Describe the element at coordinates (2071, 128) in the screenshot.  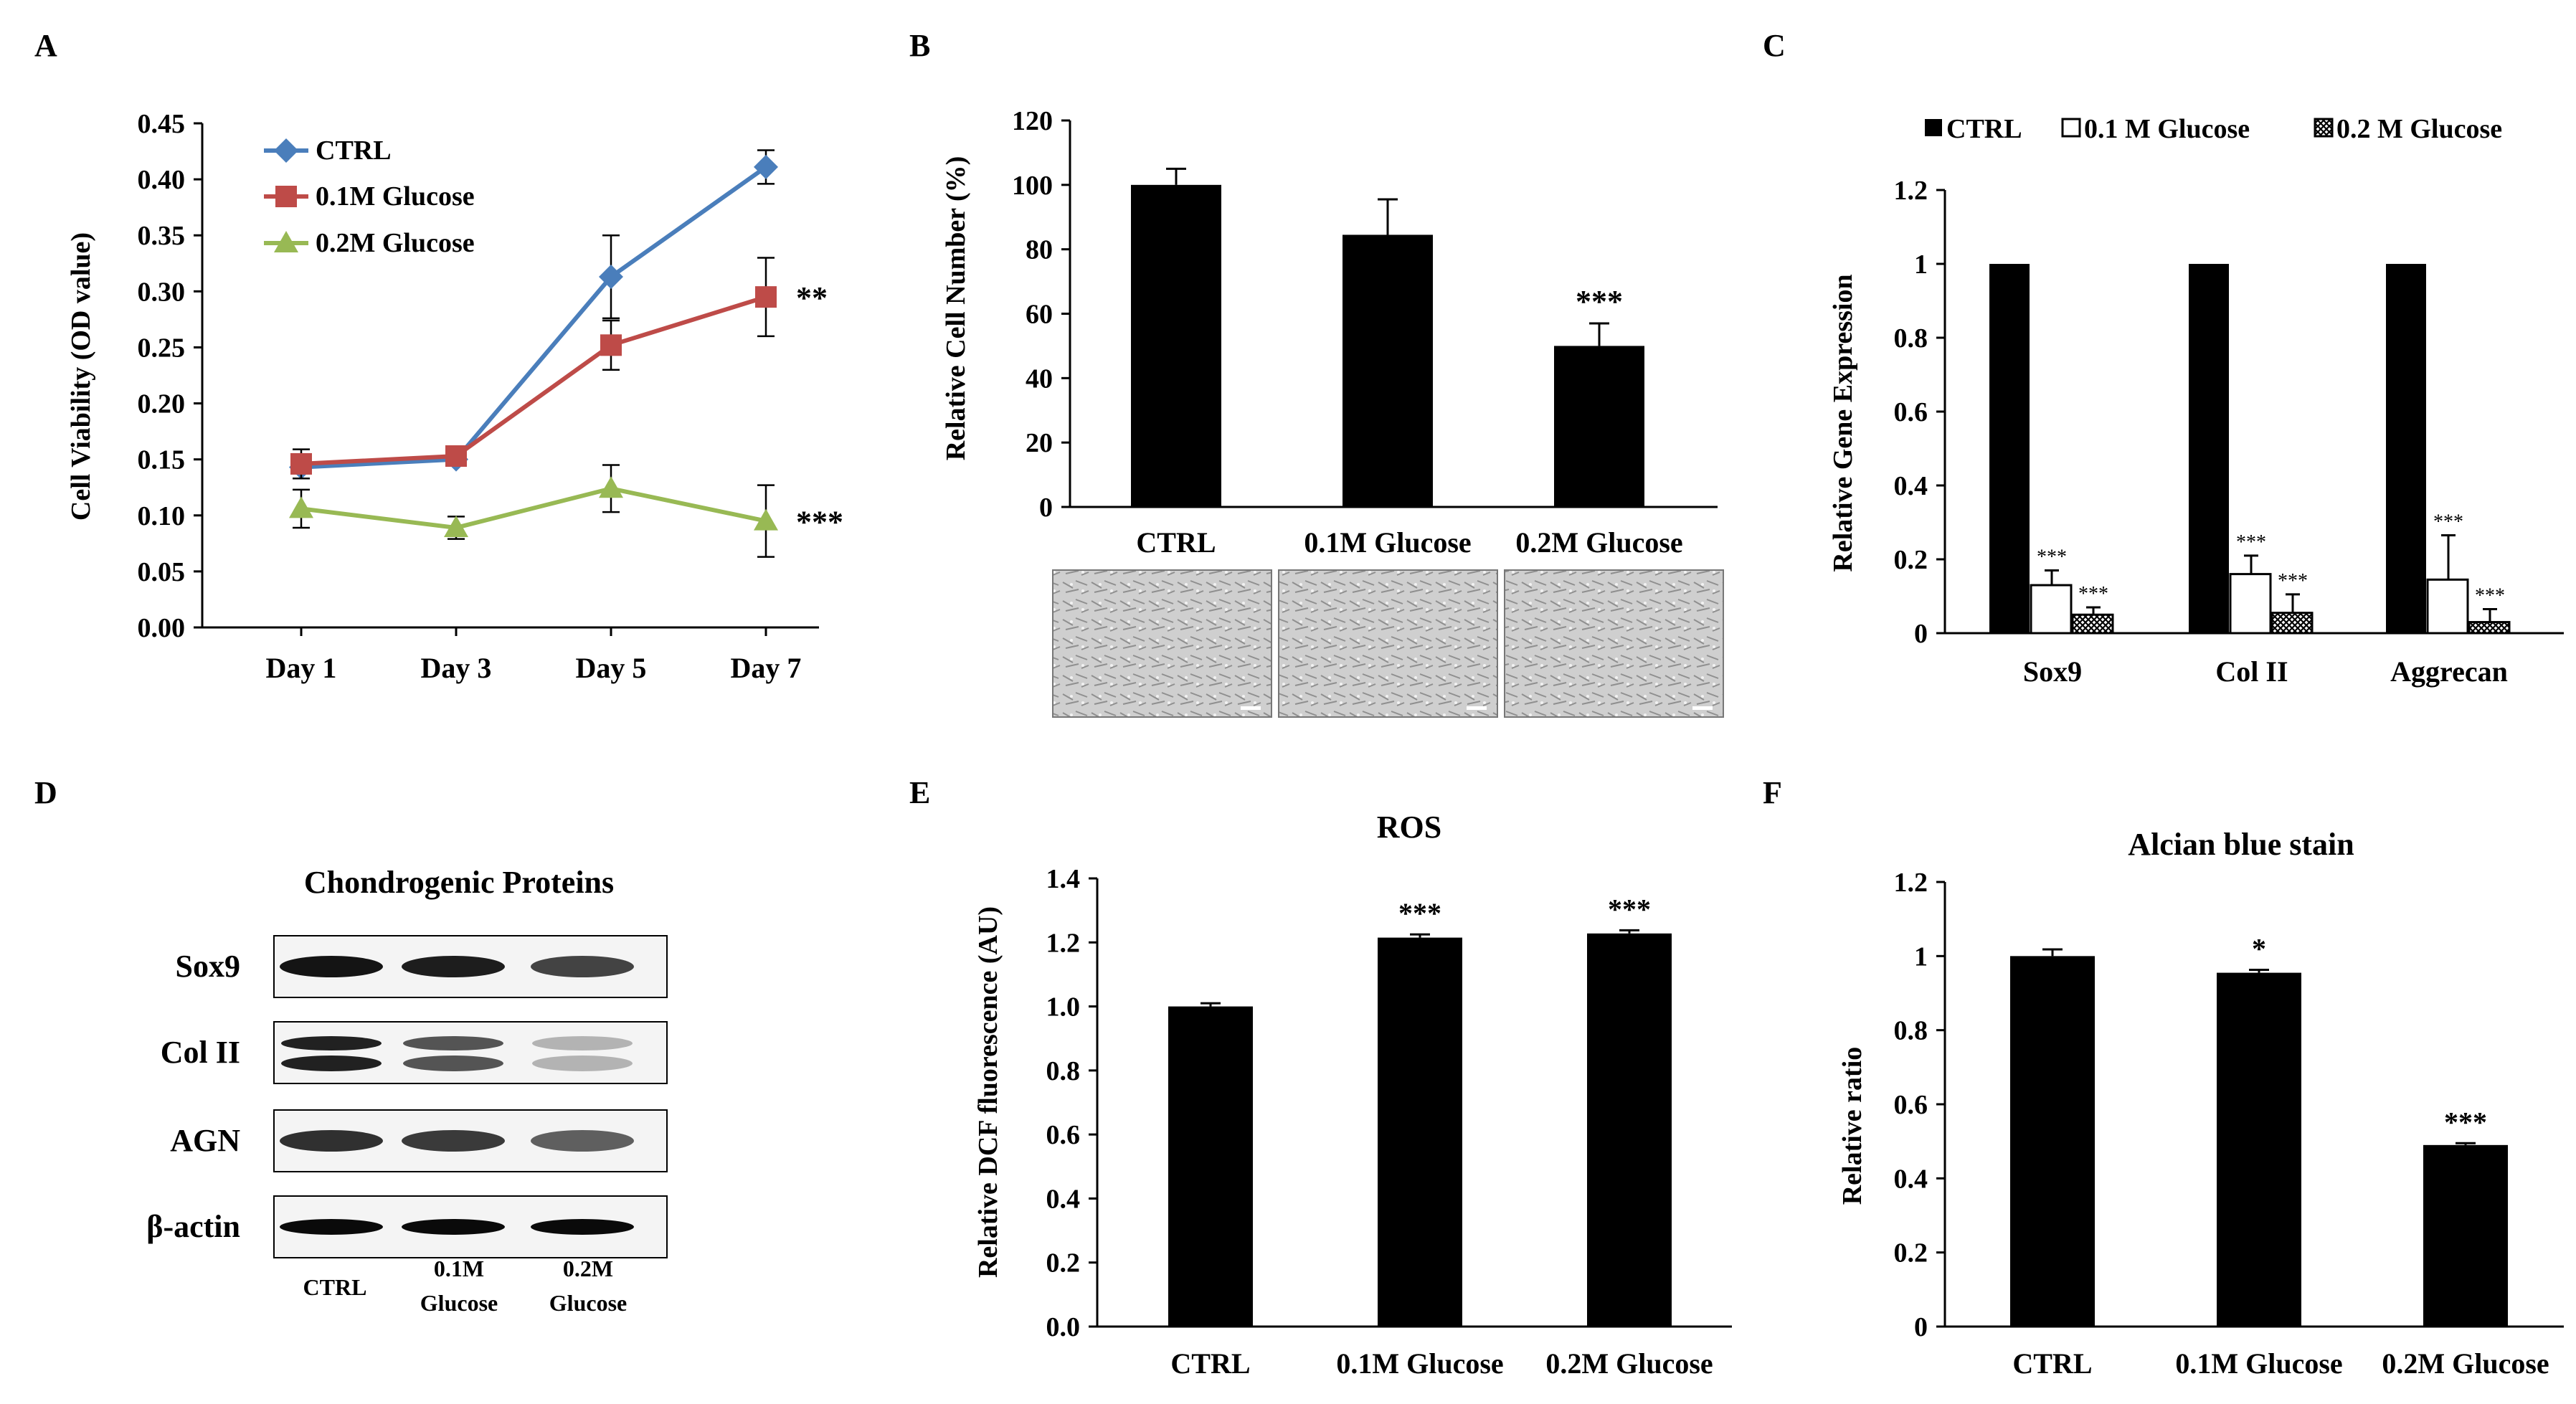
I see `legend-01-swatch` at that location.